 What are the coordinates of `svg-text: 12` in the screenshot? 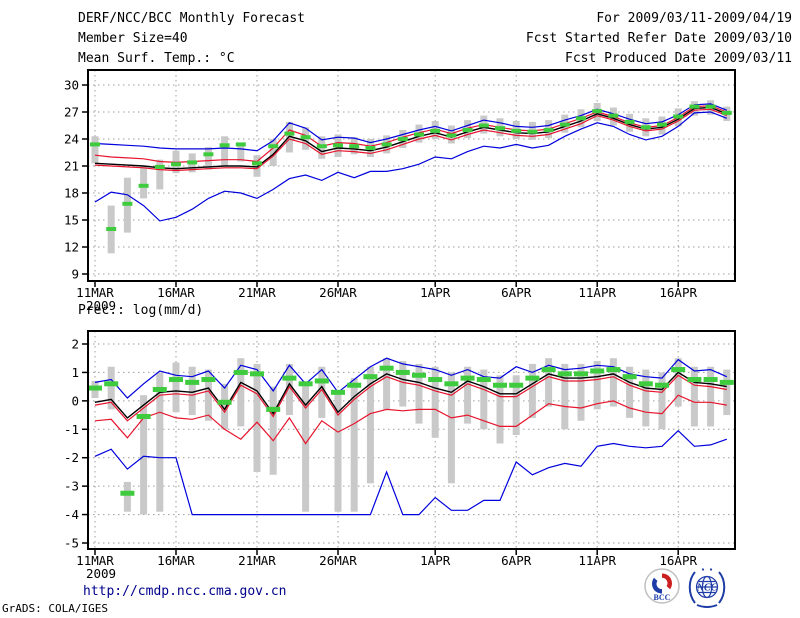 It's located at (71, 247).